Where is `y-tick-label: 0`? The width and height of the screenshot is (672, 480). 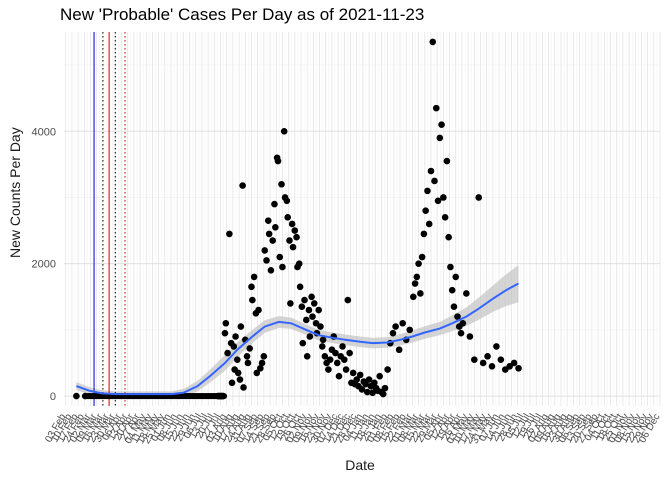 y-tick-label: 0 is located at coordinates (53, 397).